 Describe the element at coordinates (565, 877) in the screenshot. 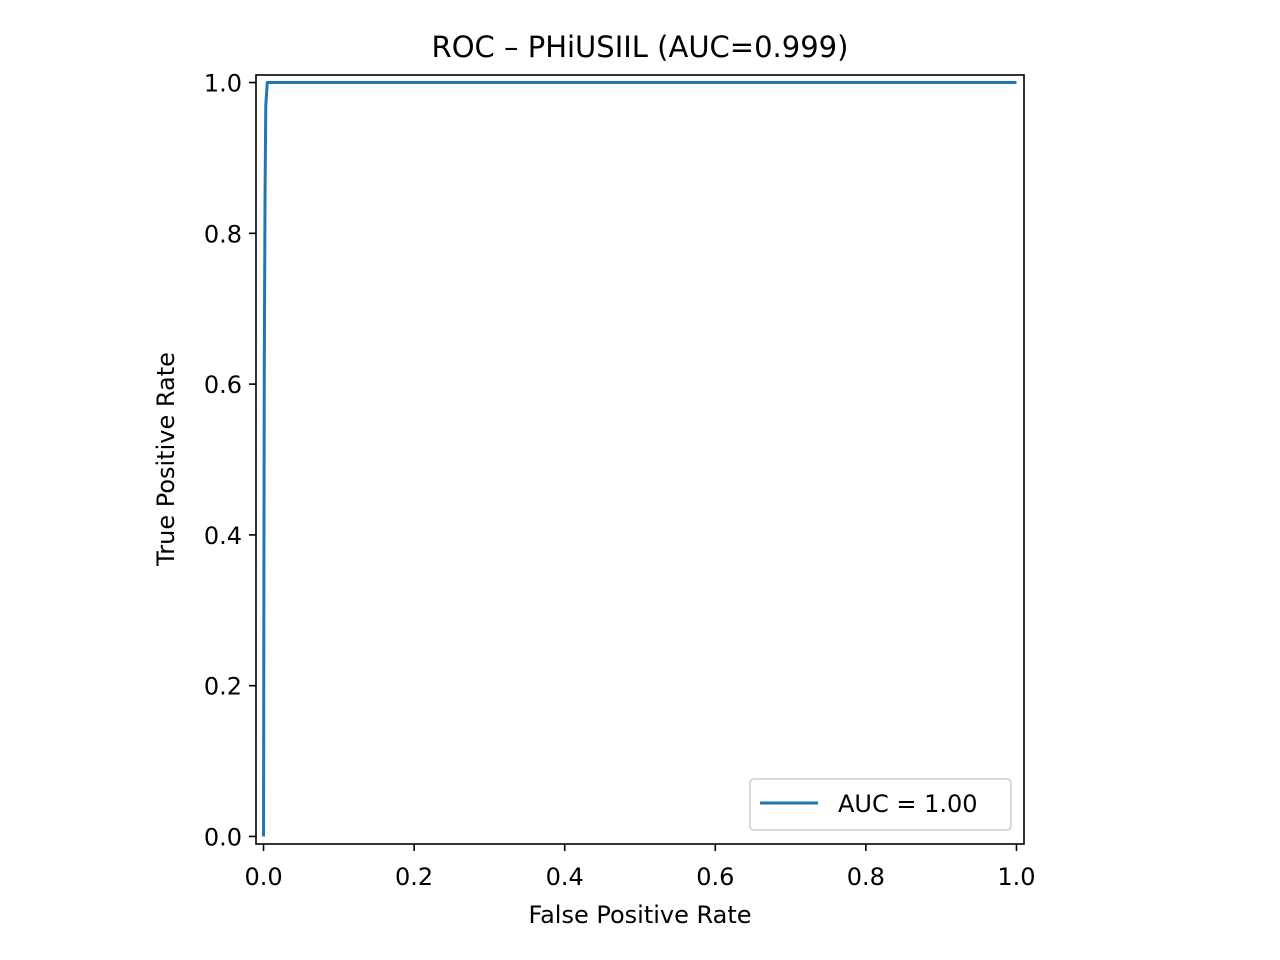

I see `x-tick-label-2: 0.4` at that location.